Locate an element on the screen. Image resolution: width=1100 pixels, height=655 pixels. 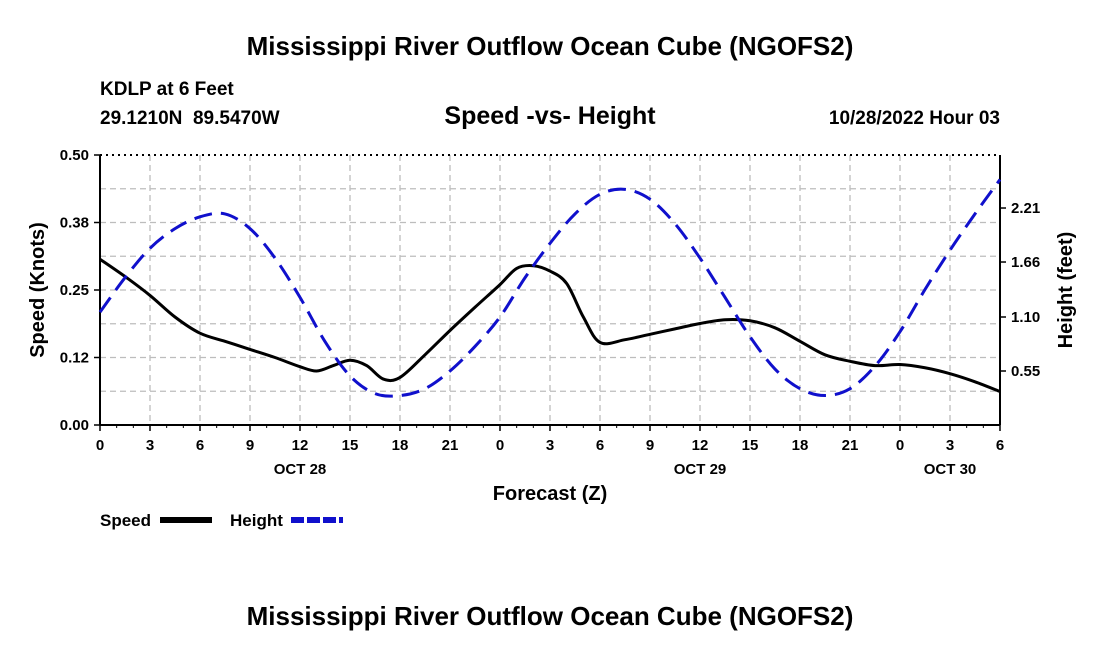
y2-tick-label: 2.21 is located at coordinates (1025, 208).